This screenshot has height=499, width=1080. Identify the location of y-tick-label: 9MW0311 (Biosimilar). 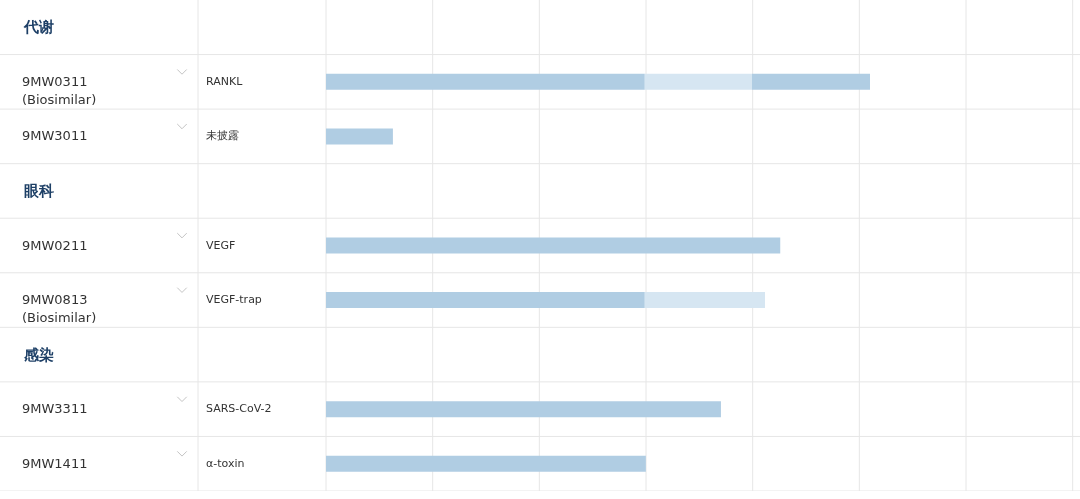
(59, 90).